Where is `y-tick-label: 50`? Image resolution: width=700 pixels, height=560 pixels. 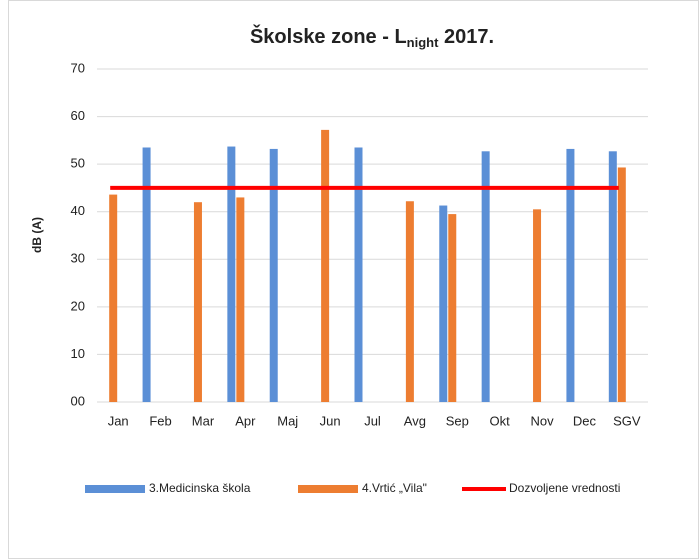
y-tick-label: 50 is located at coordinates (78, 163).